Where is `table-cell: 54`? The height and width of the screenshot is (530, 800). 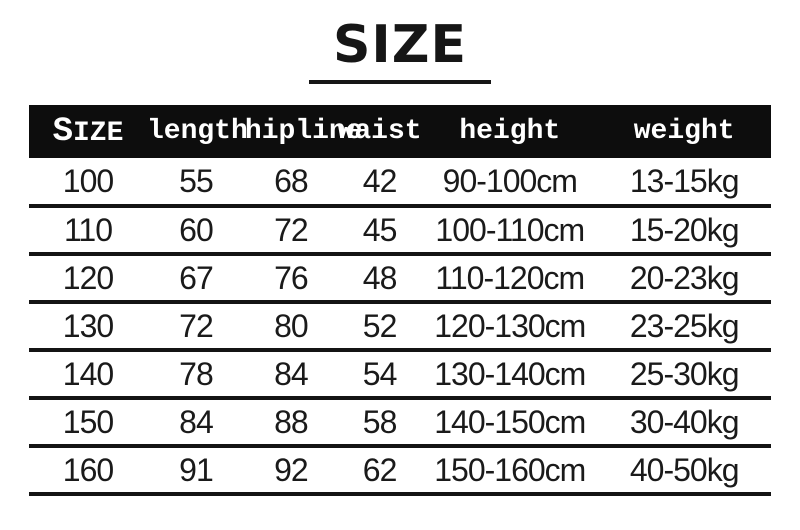 table-cell: 54 is located at coordinates (380, 373).